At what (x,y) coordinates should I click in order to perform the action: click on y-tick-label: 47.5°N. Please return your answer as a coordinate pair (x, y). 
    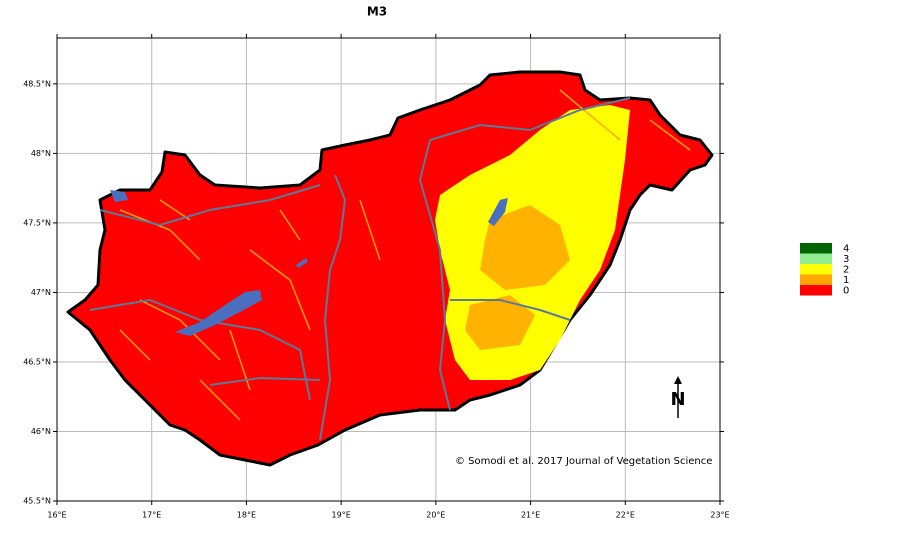
    Looking at the image, I should click on (37, 222).